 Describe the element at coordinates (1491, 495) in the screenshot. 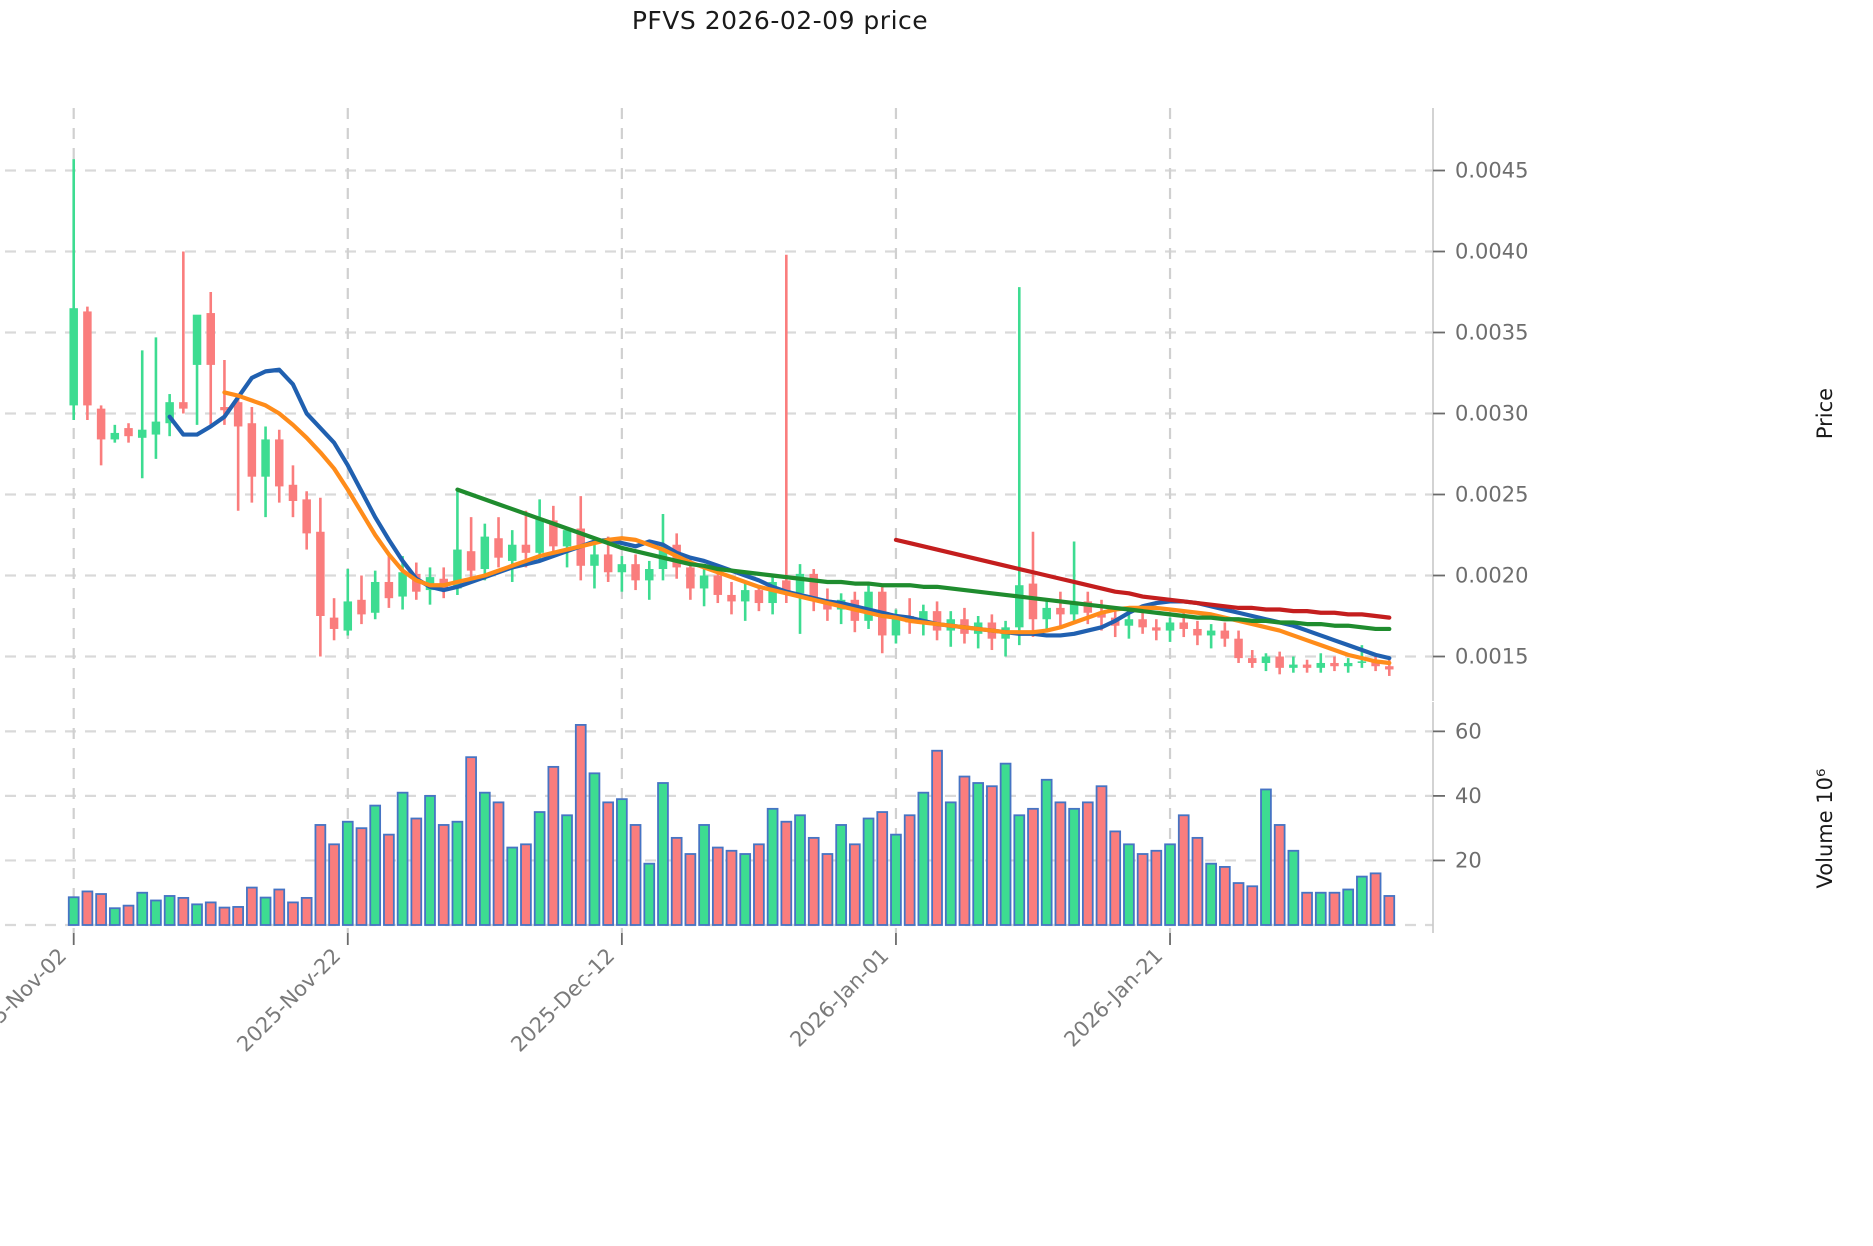

I see `price-tick-label: 0.0025` at that location.